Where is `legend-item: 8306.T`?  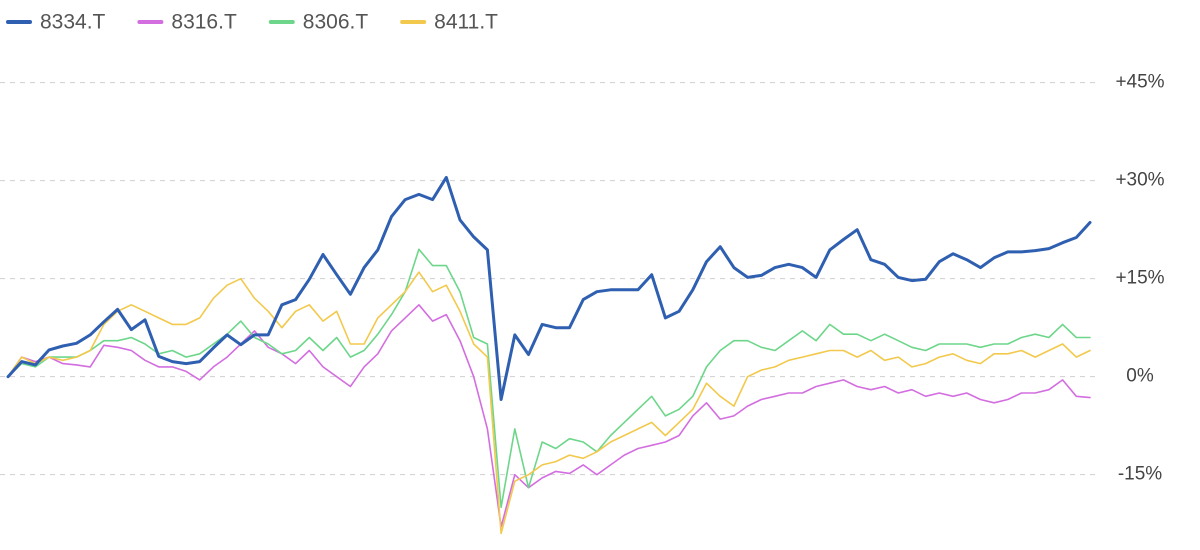 legend-item: 8306.T is located at coordinates (318, 22).